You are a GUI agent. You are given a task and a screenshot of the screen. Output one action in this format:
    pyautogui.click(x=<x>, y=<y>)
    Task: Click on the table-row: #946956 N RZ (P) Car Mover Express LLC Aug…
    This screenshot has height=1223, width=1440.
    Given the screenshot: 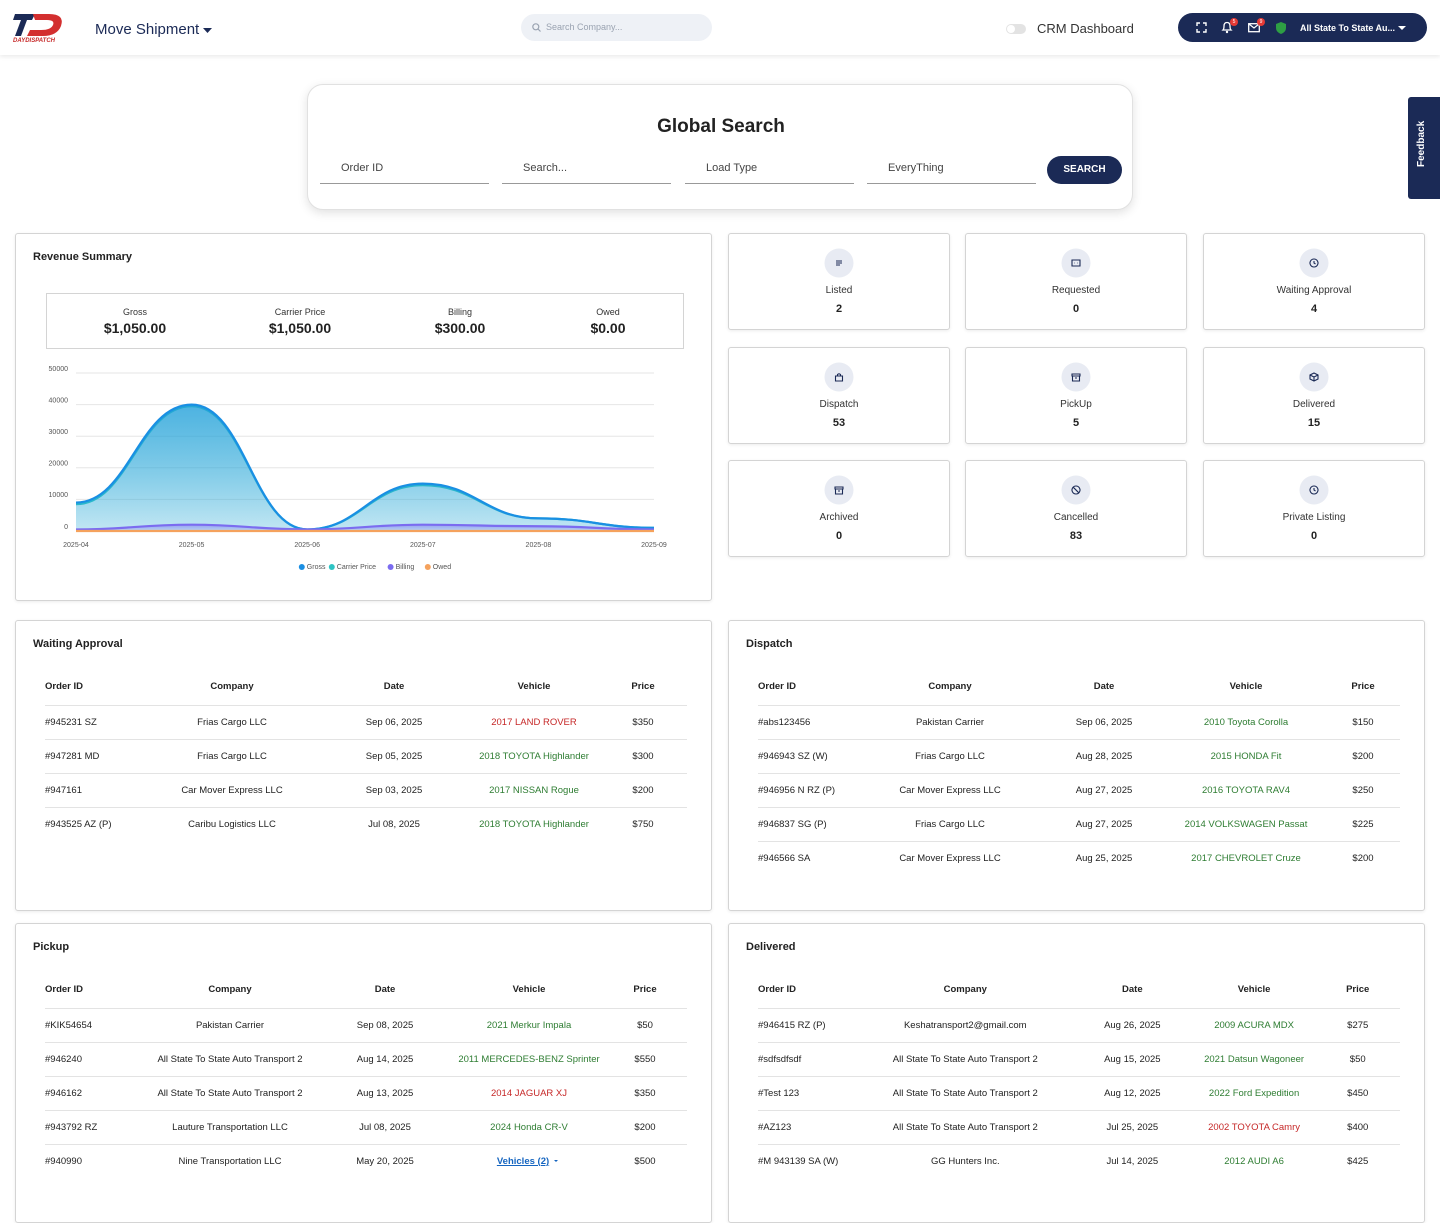 What is the action you would take?
    pyautogui.click(x=1079, y=790)
    